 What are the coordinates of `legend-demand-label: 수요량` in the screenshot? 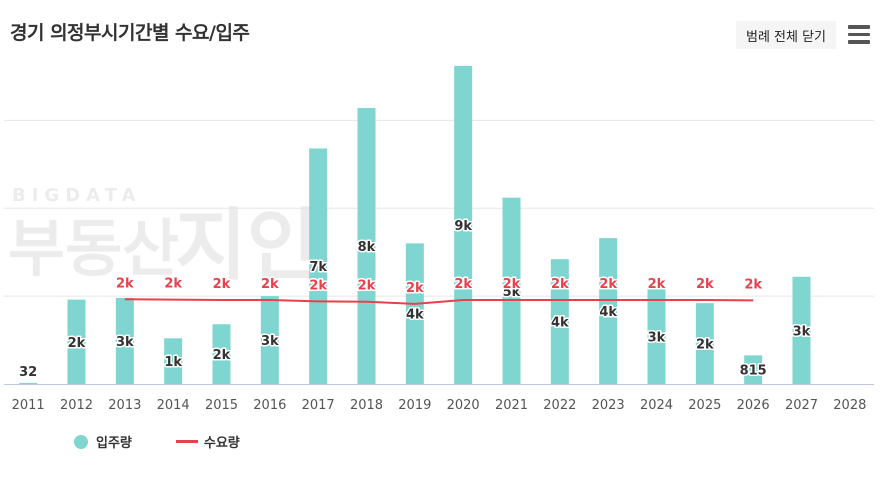 It's located at (221, 443).